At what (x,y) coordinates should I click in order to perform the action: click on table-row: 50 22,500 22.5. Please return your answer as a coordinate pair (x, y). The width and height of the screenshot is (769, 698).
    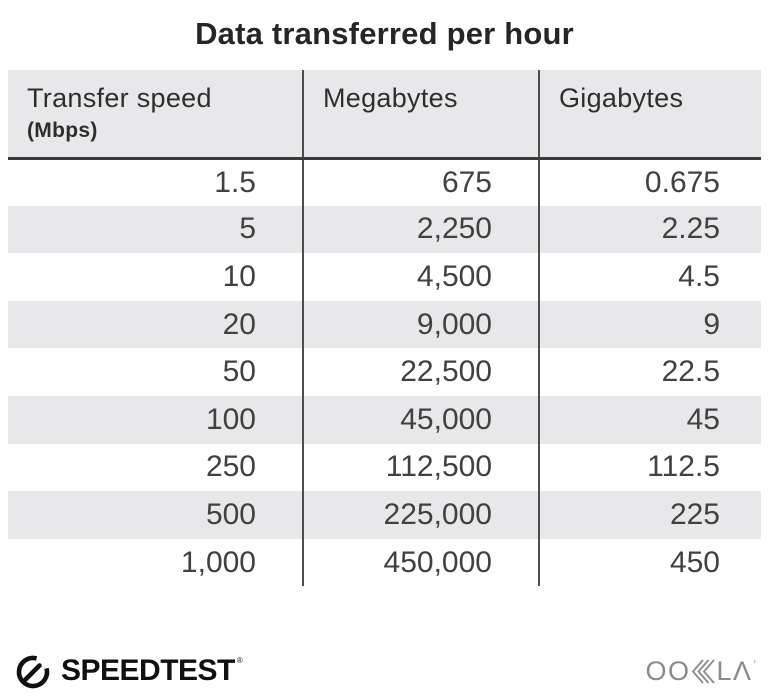
    Looking at the image, I should click on (384, 372).